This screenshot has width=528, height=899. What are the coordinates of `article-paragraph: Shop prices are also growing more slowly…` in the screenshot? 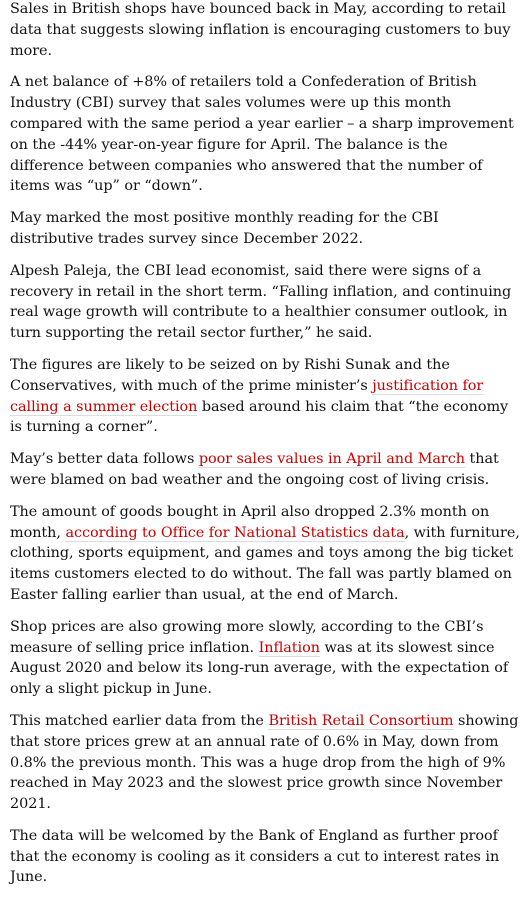 It's located at (267, 658).